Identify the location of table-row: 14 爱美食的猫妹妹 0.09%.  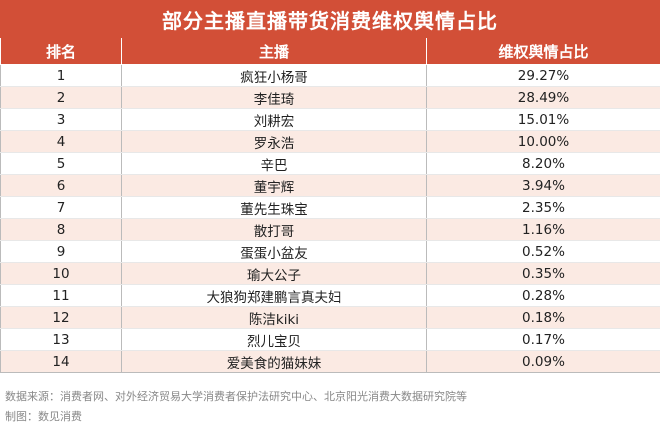
(330, 361).